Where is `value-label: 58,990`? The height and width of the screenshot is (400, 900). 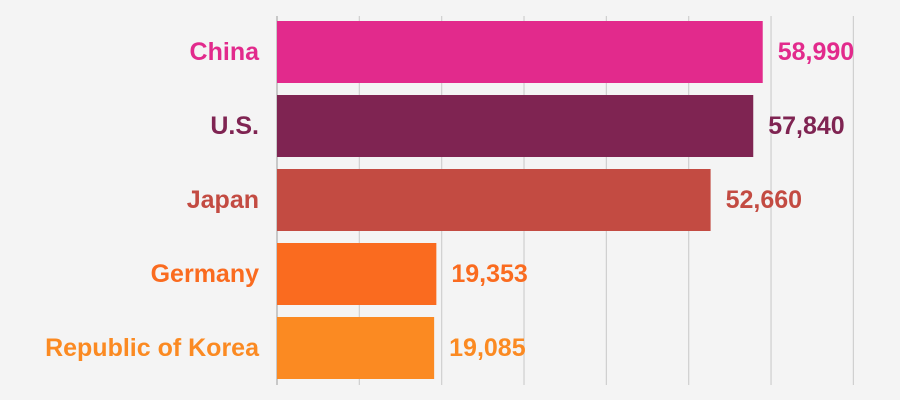
value-label: 58,990 is located at coordinates (816, 52).